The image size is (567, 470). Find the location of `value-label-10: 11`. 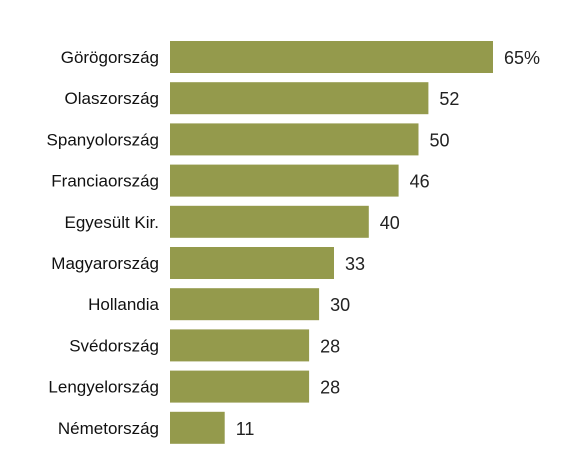

value-label-10: 11 is located at coordinates (245, 429).